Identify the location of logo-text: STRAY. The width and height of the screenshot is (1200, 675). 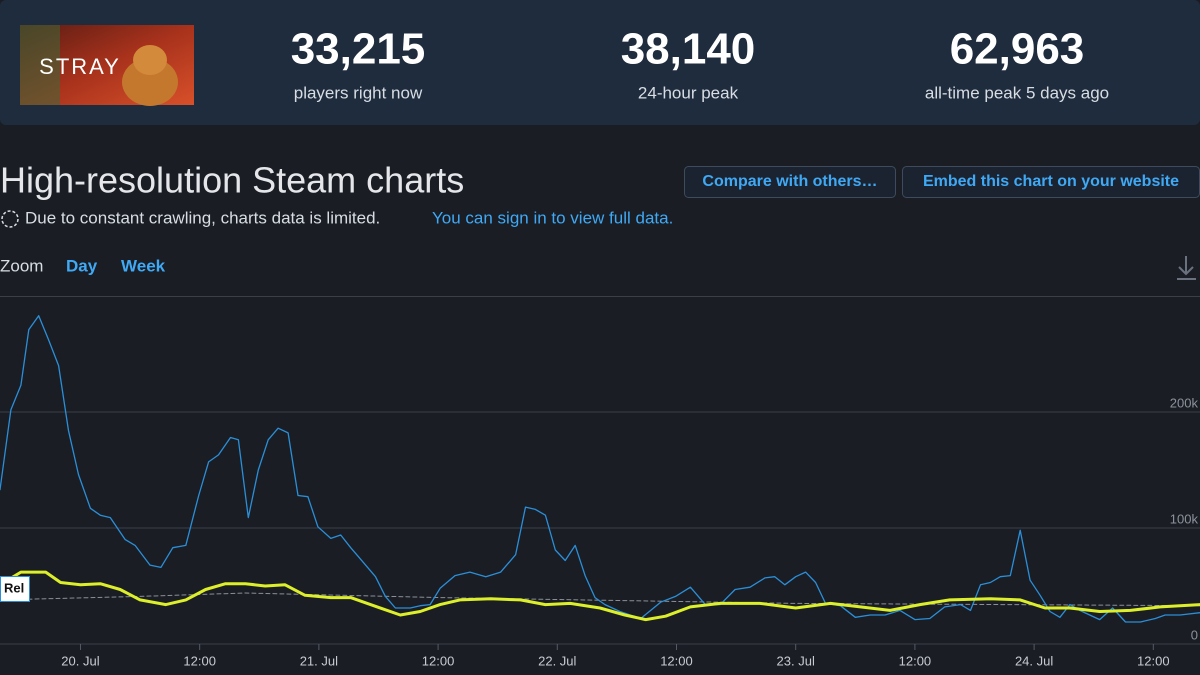
(80, 66).